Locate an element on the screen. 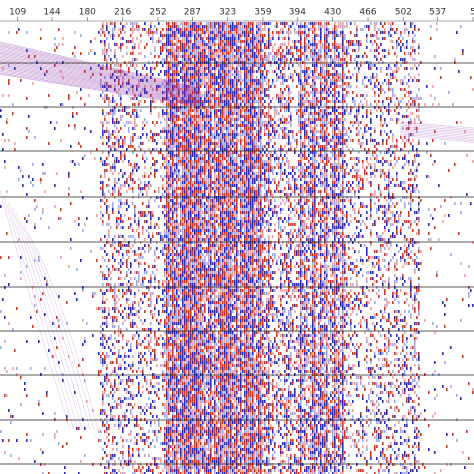 The image size is (474, 474). x-tick-label: 394 is located at coordinates (297, 13).